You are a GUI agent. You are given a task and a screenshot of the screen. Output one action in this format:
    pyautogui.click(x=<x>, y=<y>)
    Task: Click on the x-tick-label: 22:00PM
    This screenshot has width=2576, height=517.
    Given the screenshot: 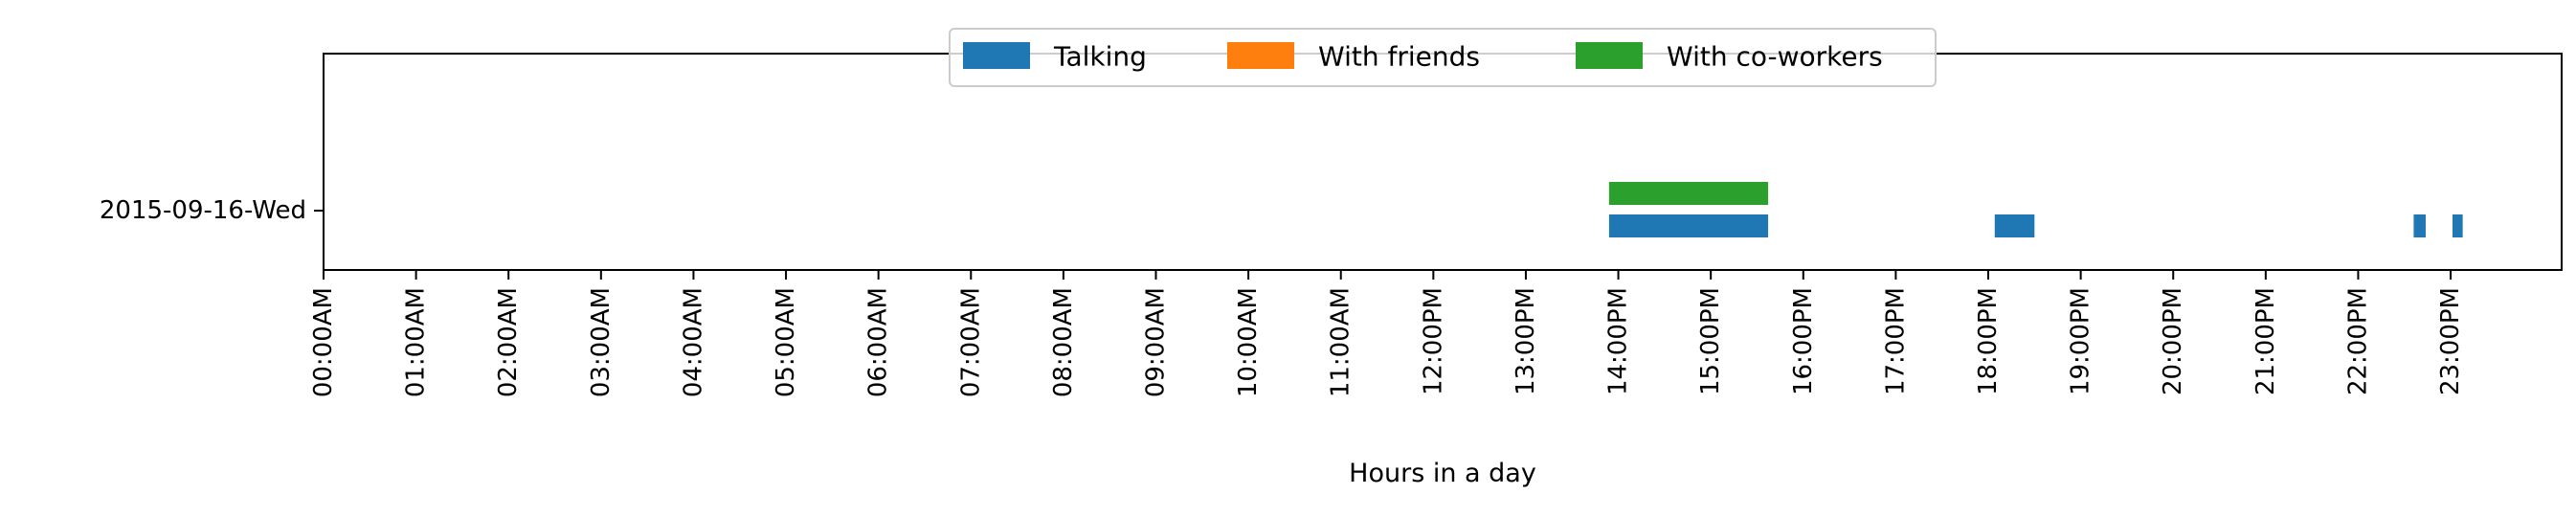 What is the action you would take?
    pyautogui.click(x=2357, y=341)
    